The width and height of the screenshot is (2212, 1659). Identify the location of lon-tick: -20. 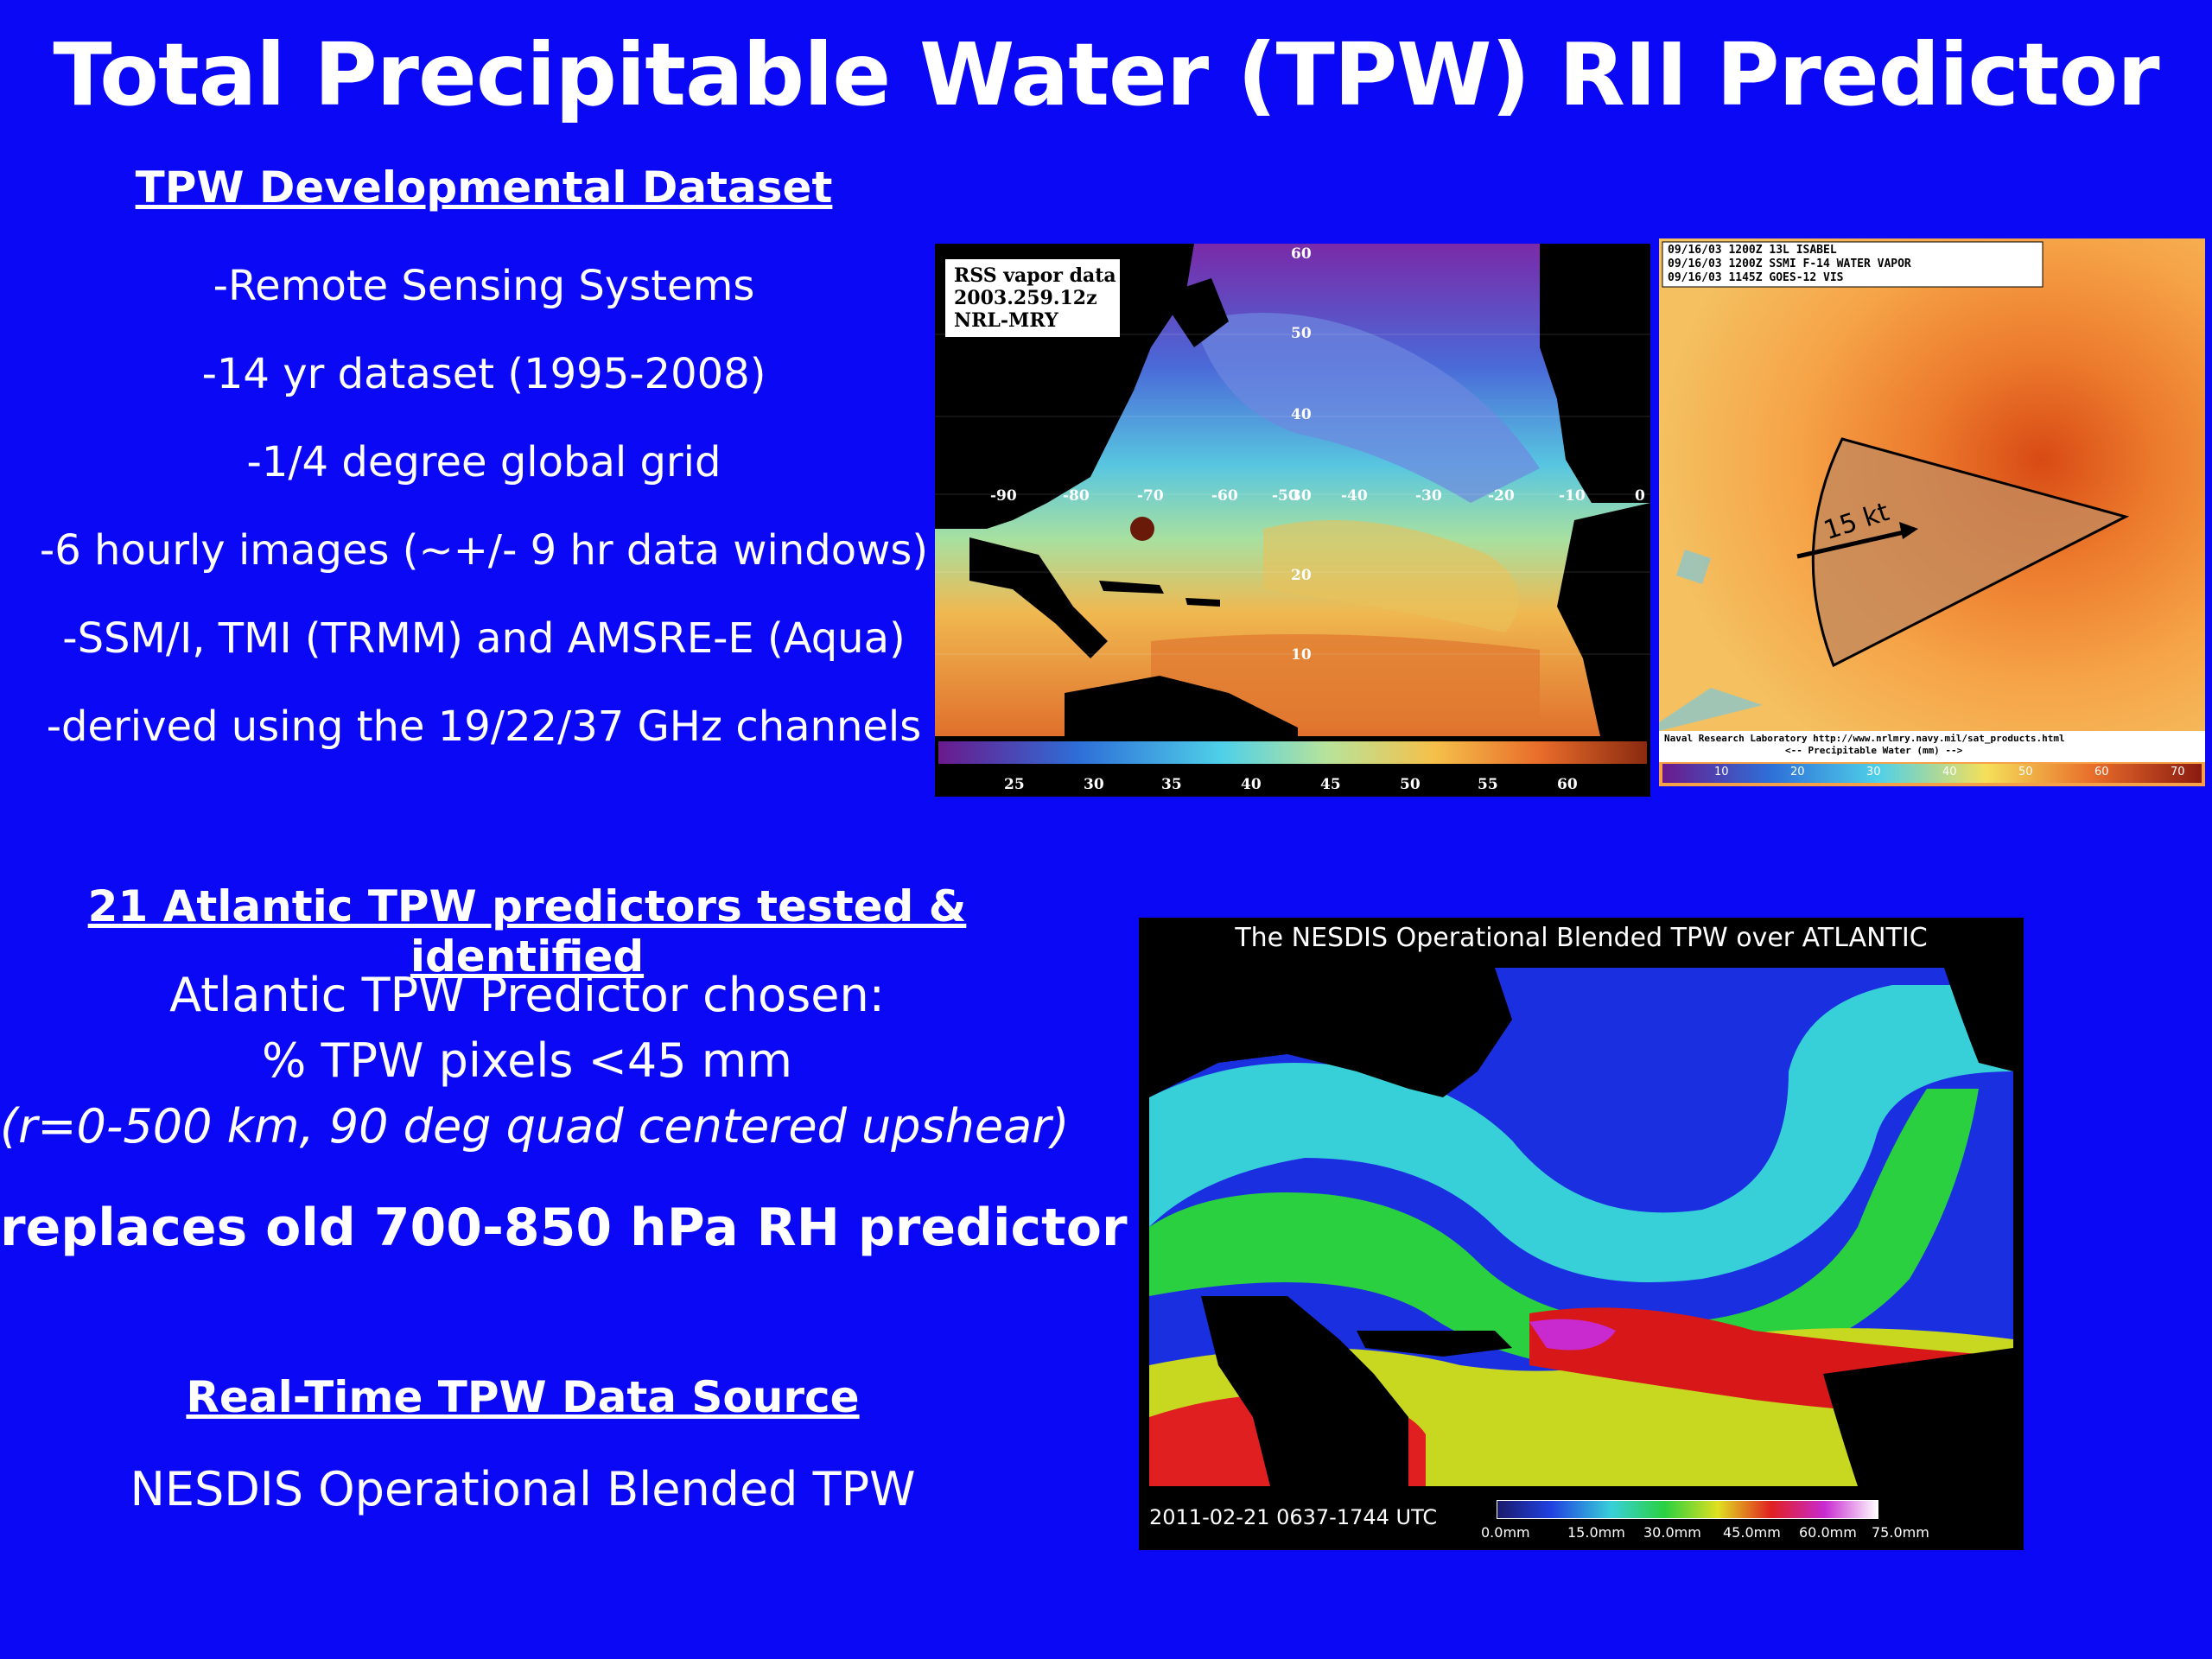
(1501, 496).